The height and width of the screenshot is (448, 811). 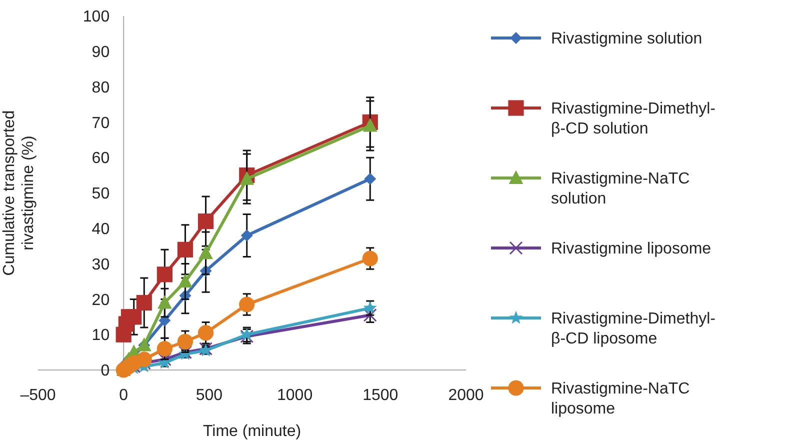 I want to click on y-tick-label: 80, so click(x=101, y=87).